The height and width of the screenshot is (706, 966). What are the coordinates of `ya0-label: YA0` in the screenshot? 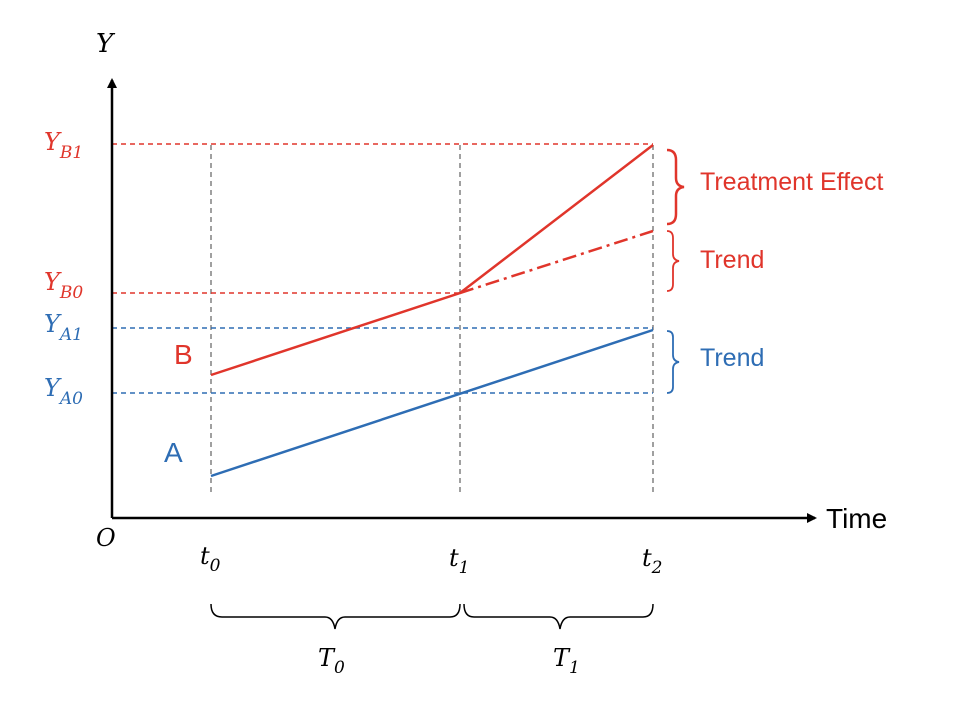 It's located at (63, 391).